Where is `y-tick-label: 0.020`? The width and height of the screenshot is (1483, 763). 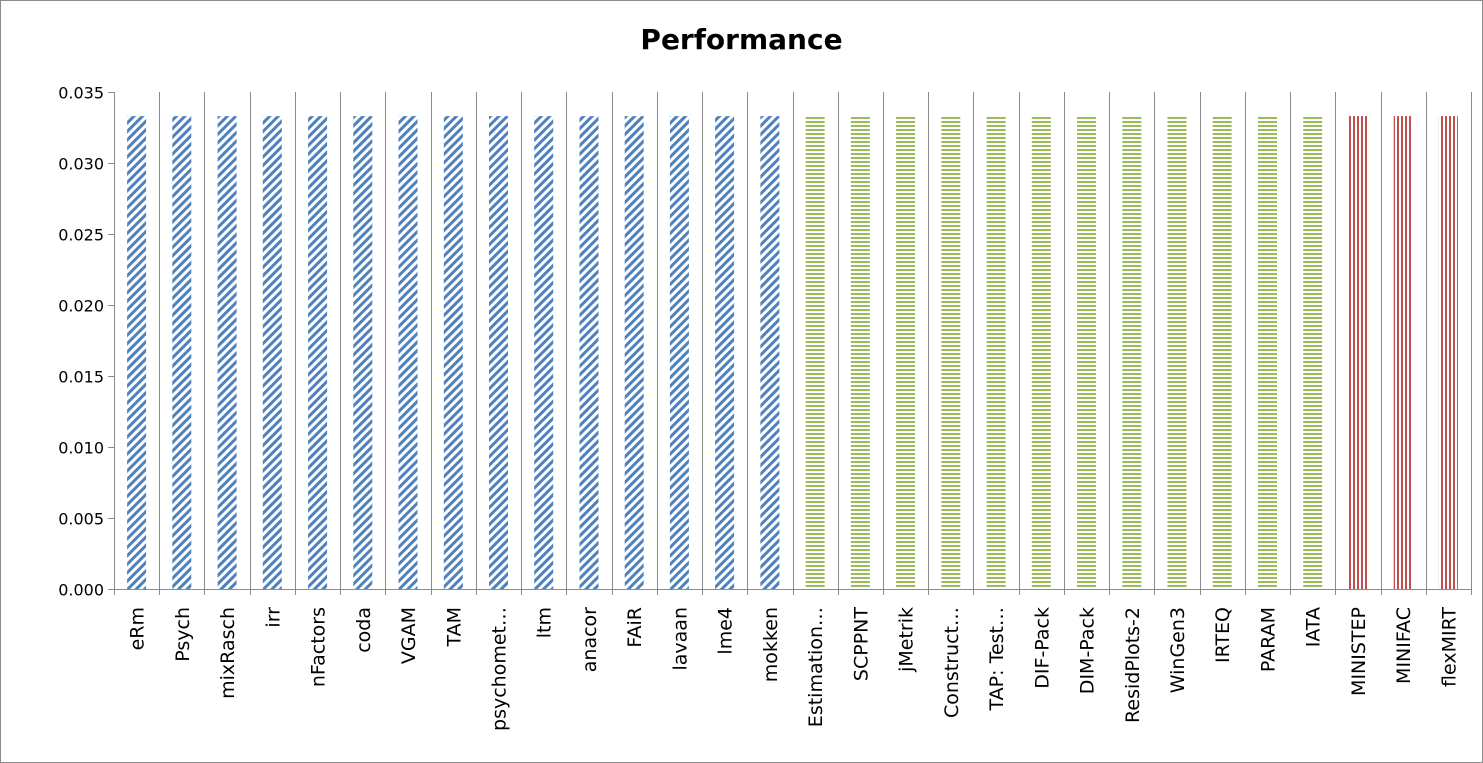 y-tick-label: 0.020 is located at coordinates (81, 306).